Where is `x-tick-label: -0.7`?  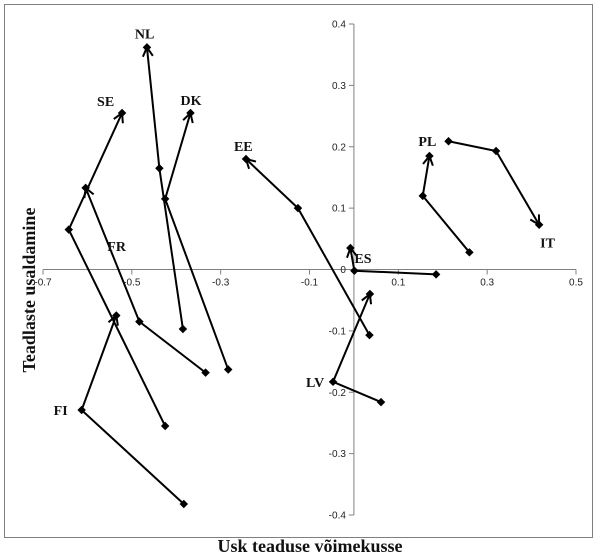 x-tick-label: -0.7 is located at coordinates (43, 283).